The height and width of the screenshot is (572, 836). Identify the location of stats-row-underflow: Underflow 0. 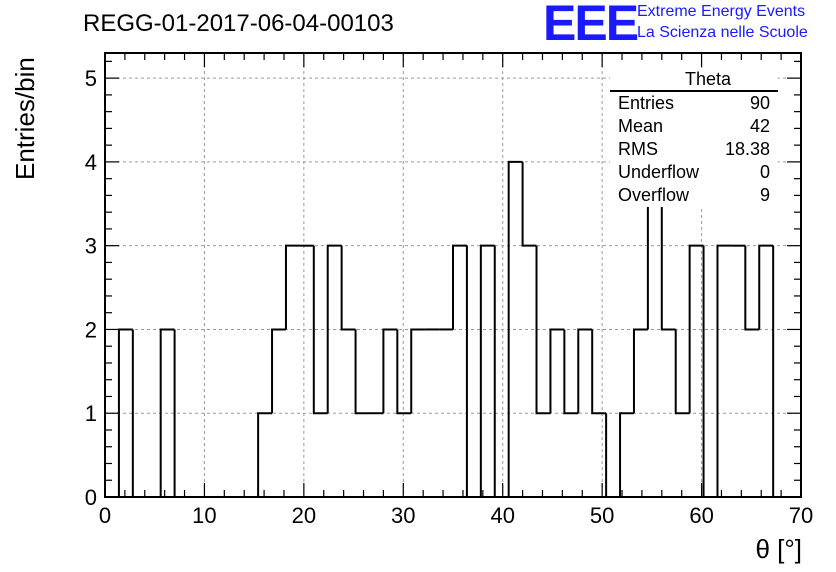
(694, 172).